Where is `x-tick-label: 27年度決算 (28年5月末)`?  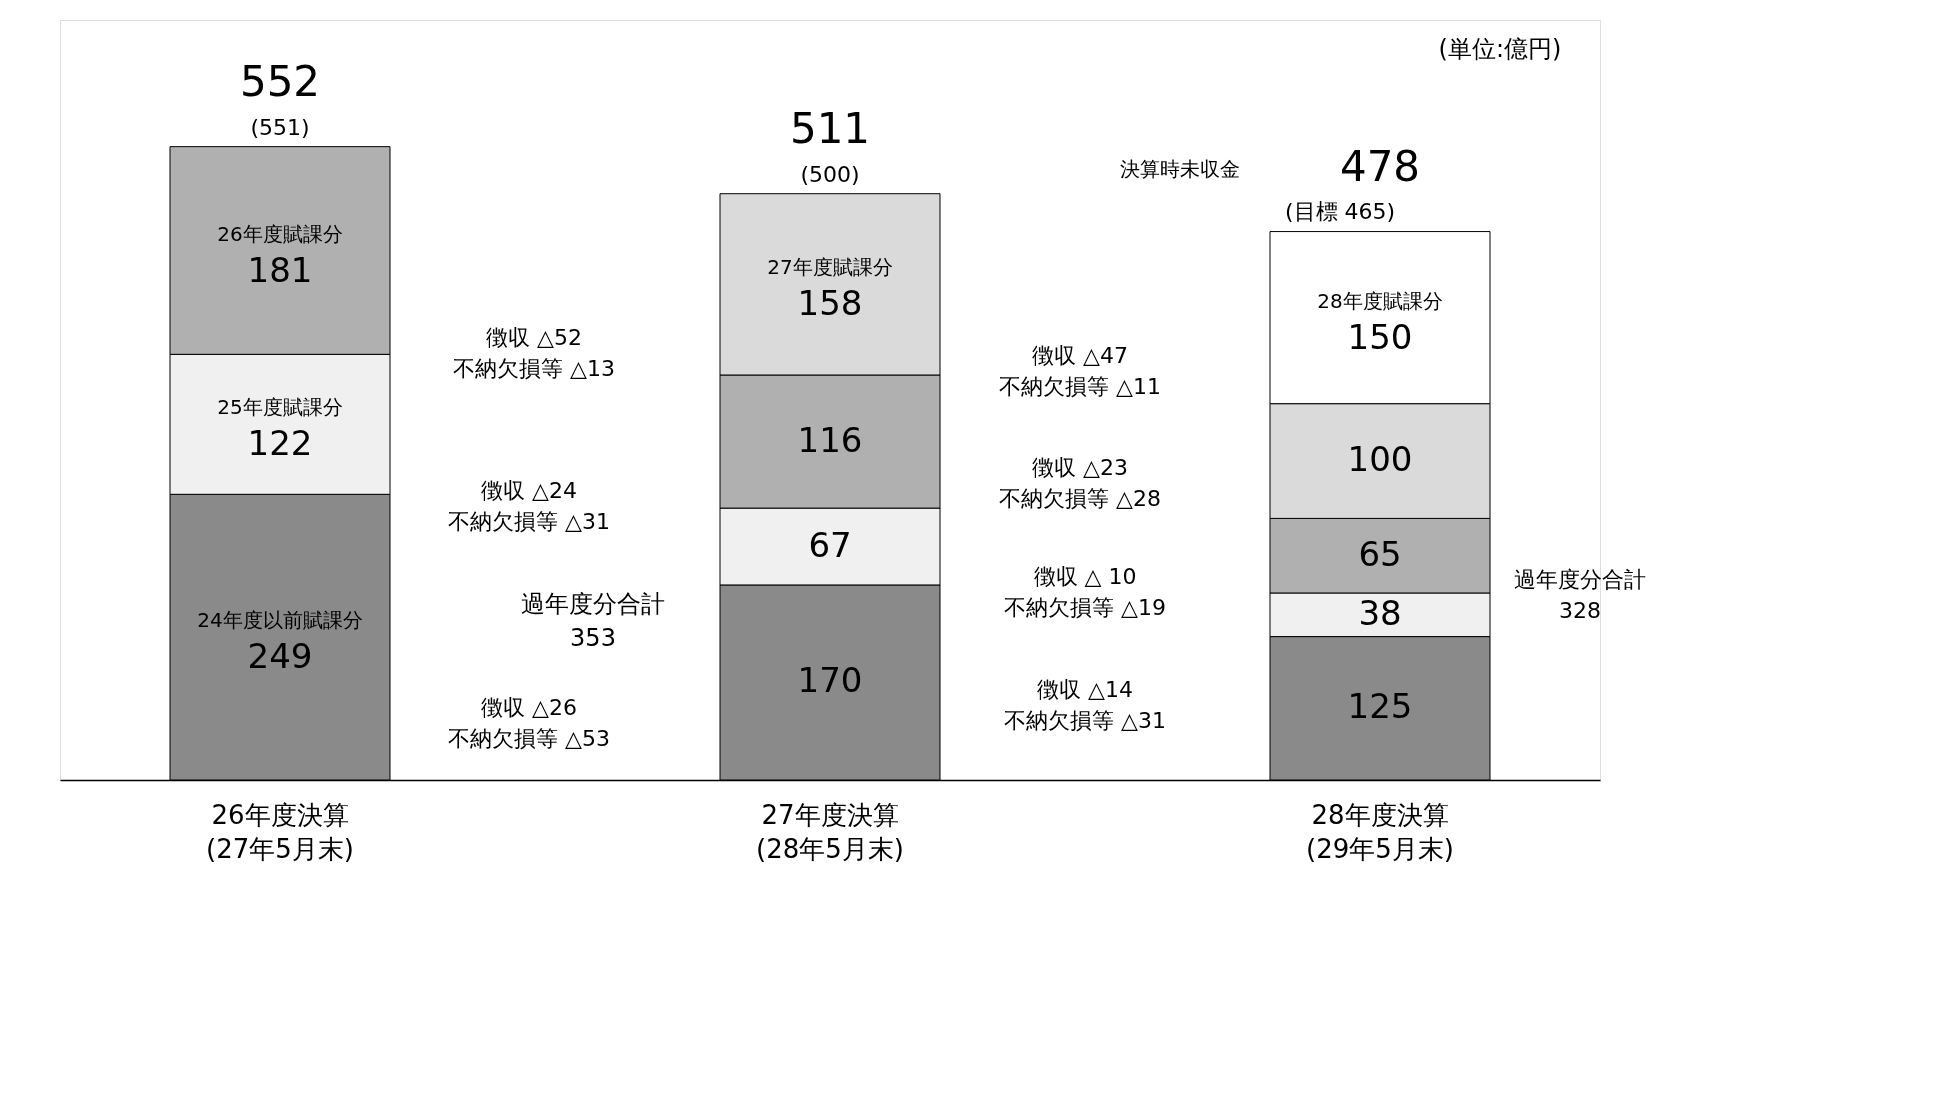 x-tick-label: 27年度決算 (28年5月末) is located at coordinates (830, 831).